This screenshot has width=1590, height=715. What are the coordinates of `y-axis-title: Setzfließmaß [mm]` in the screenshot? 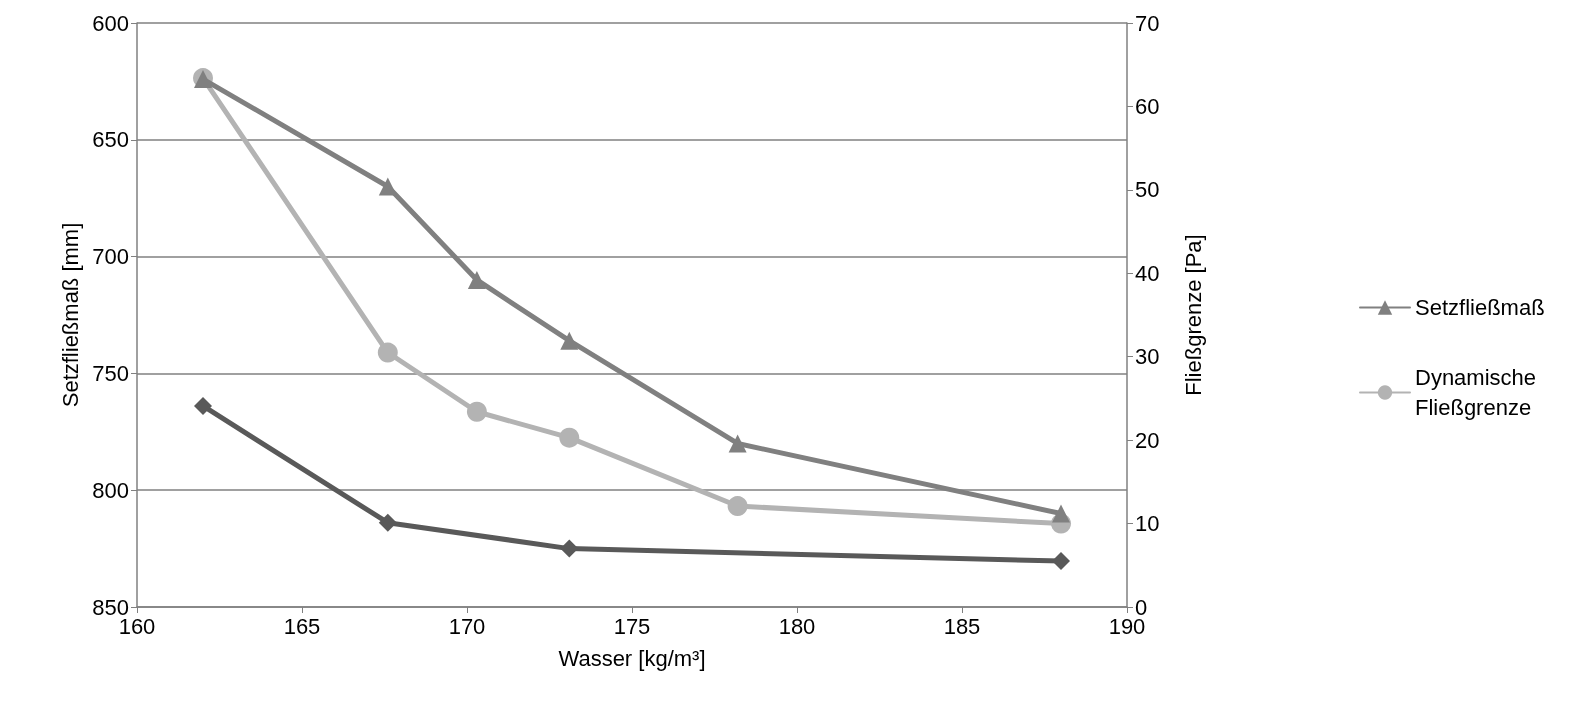 It's located at (70, 315).